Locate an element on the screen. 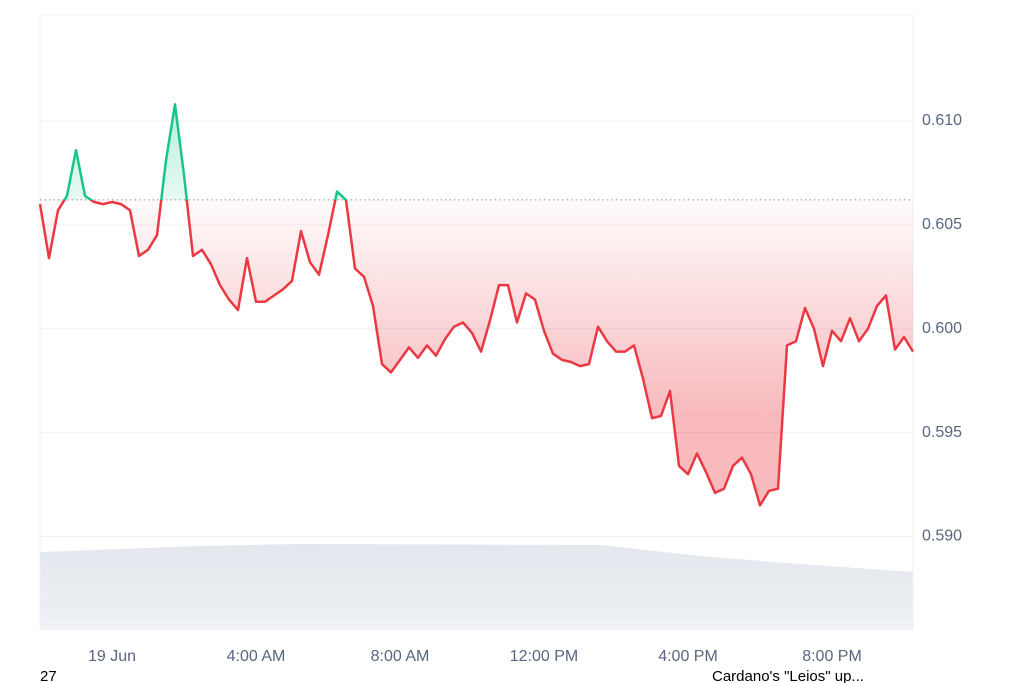 Image resolution: width=1024 pixels, height=683 pixels. x-tick-label: 19 Jun is located at coordinates (112, 656).